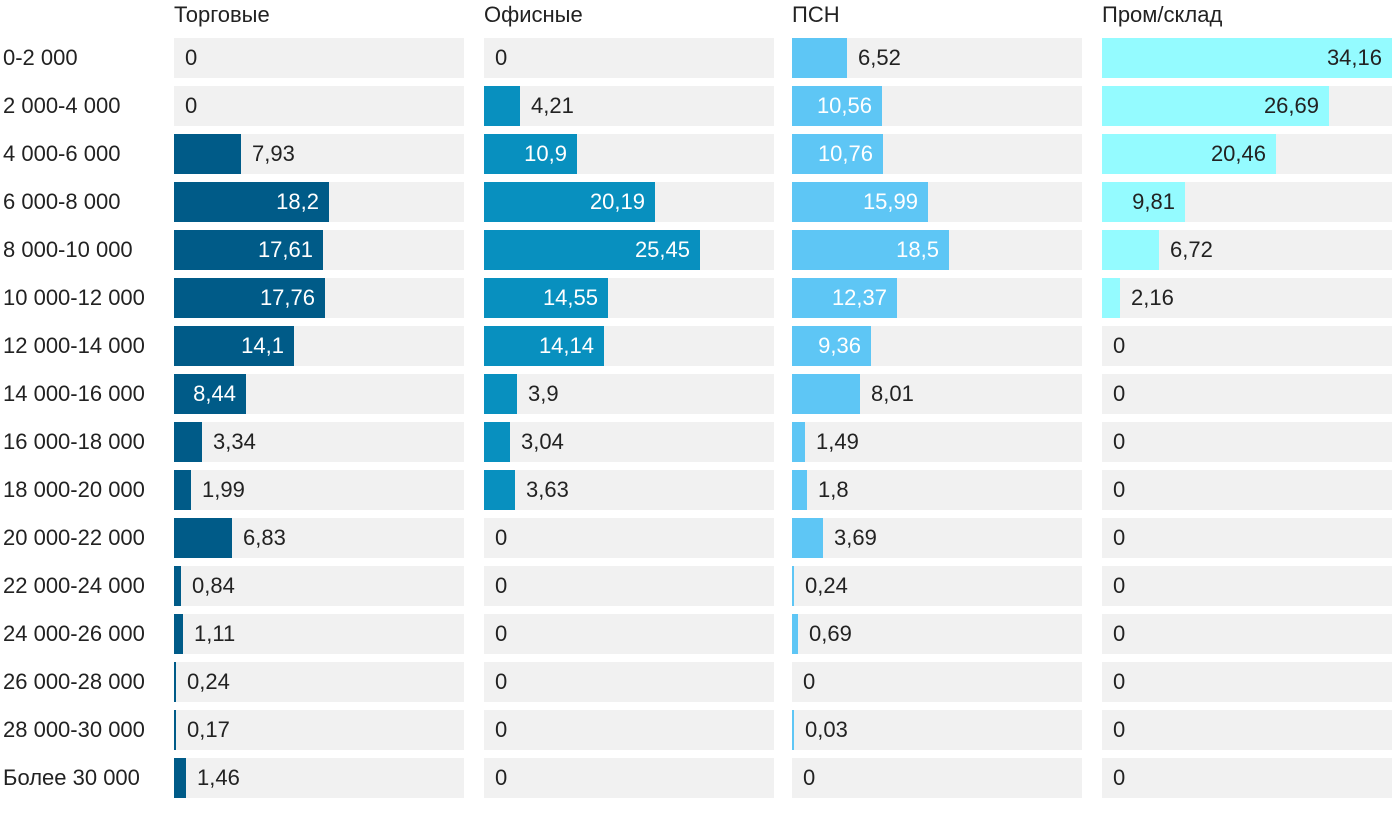 The width and height of the screenshot is (1400, 814). I want to click on bar-track: 3,34, so click(319, 442).